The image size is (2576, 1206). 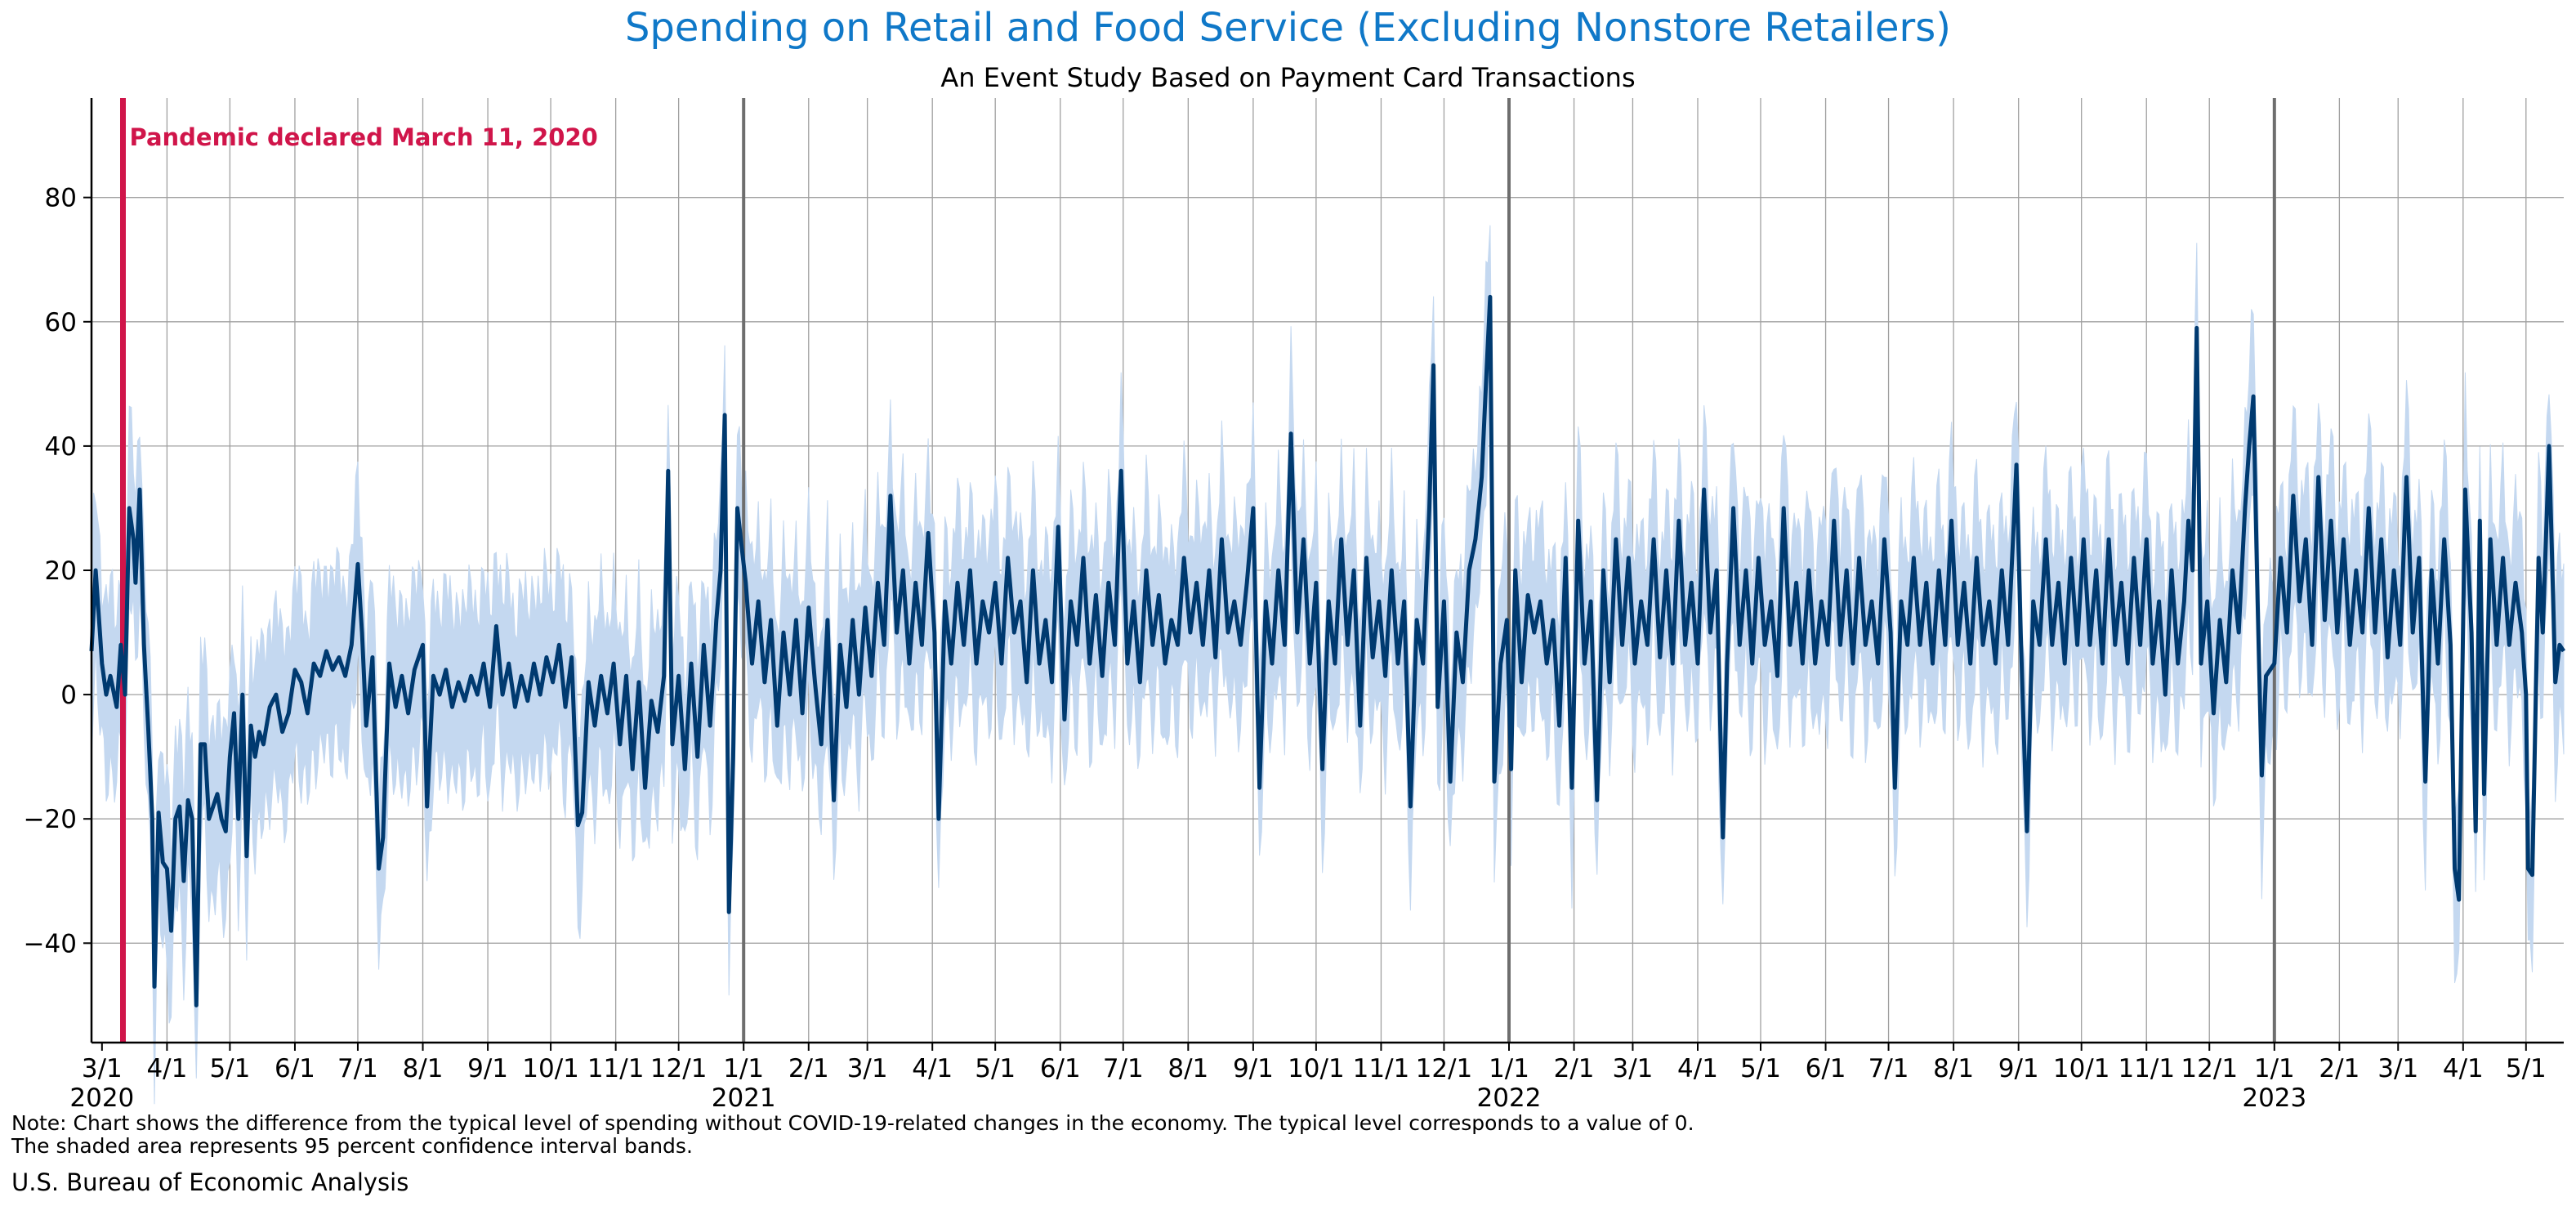 I want to click on y-tick-label: 40, so click(x=61, y=447).